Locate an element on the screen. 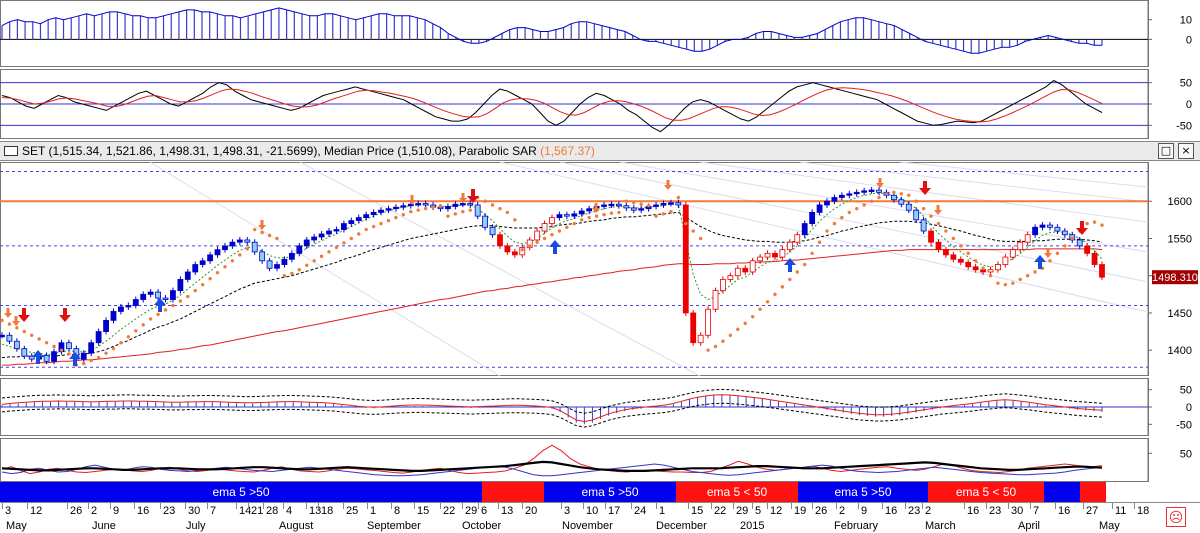 The image size is (1200, 533). day-label: 2 is located at coordinates (94, 511).